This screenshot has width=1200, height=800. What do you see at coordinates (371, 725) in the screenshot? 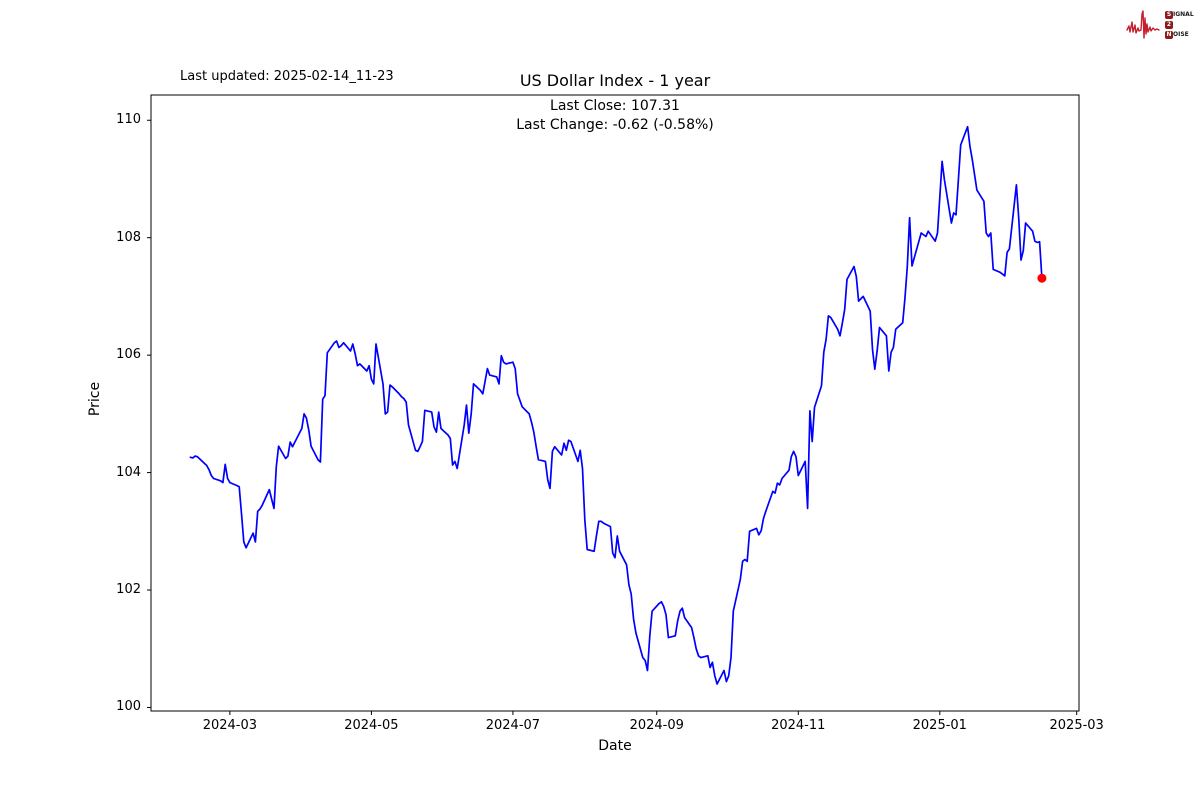
I see `x-tick-label: 2024-05` at bounding box center [371, 725].